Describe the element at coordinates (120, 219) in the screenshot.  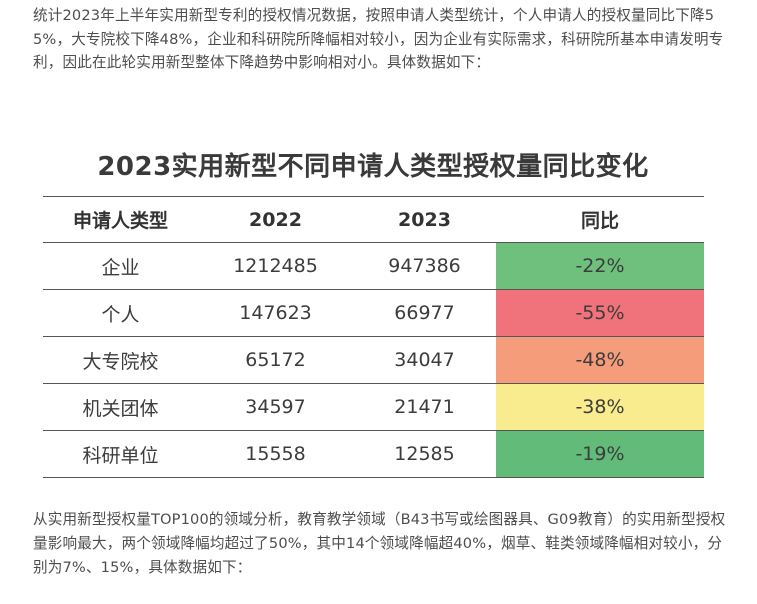
I see `header-applicant-type: 申请人类型` at that location.